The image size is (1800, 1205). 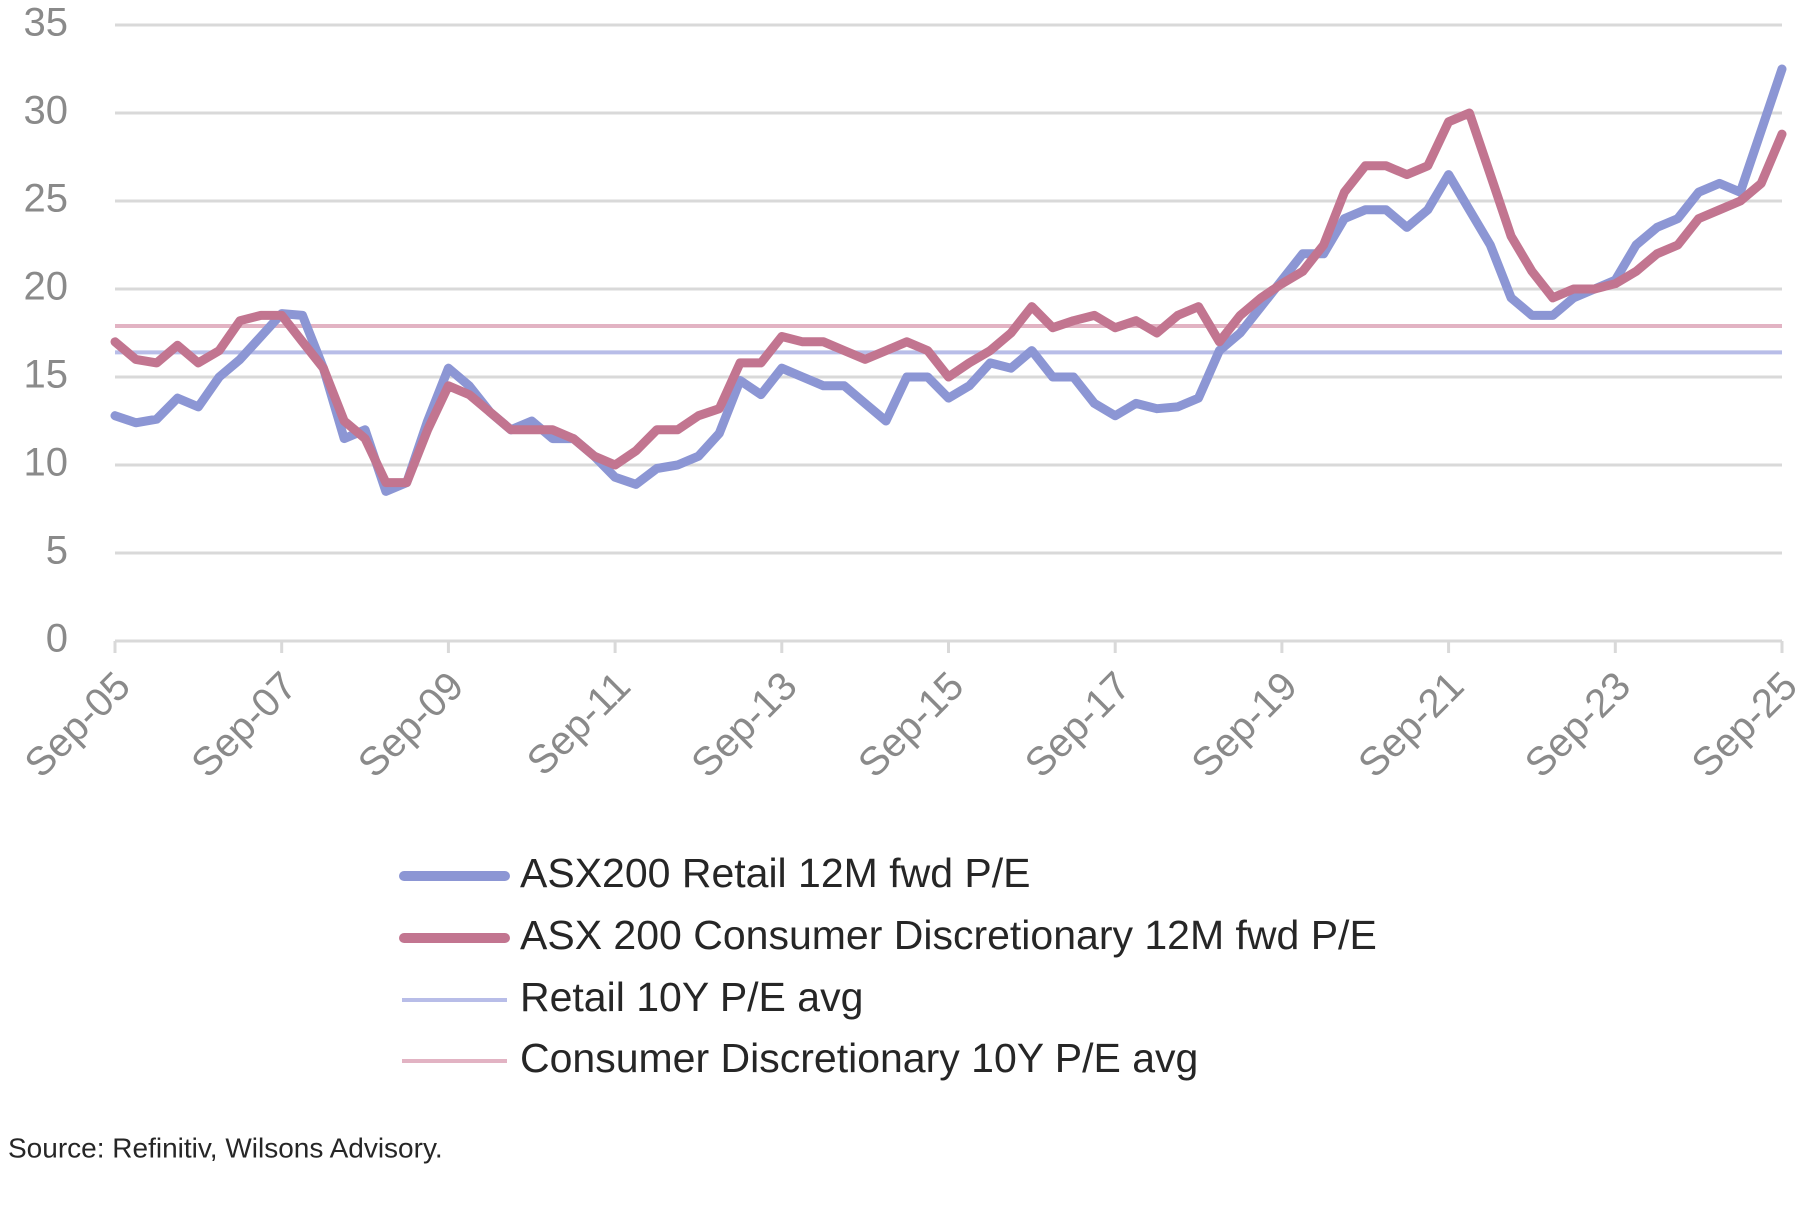 I want to click on y-tick-label: 30, so click(x=46, y=111).